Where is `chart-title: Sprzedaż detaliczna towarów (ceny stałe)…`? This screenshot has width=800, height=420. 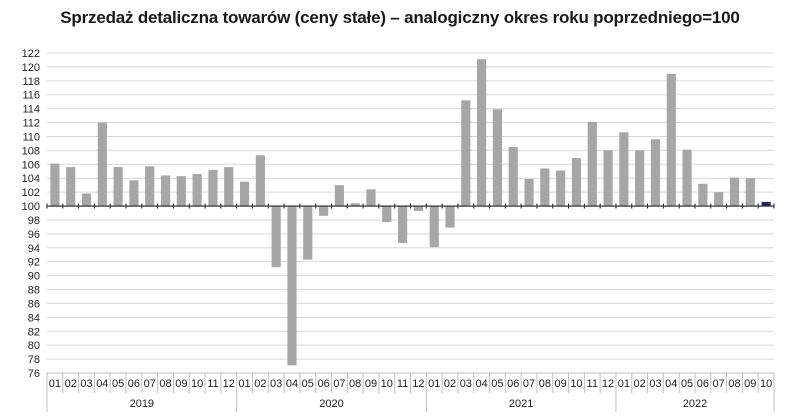
chart-title: Sprzedaż detaliczna towarów (ceny stałe)… is located at coordinates (400, 17).